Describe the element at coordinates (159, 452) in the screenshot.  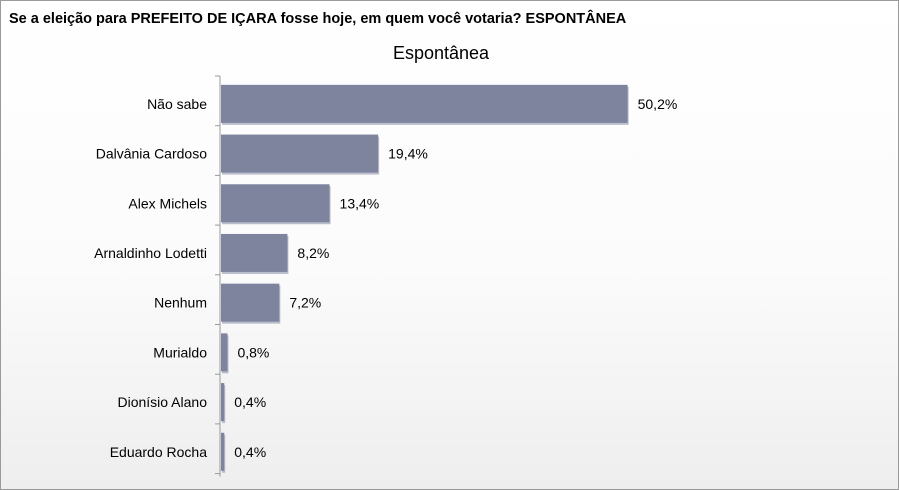
I see `category-label: Eduardo Rocha` at that location.